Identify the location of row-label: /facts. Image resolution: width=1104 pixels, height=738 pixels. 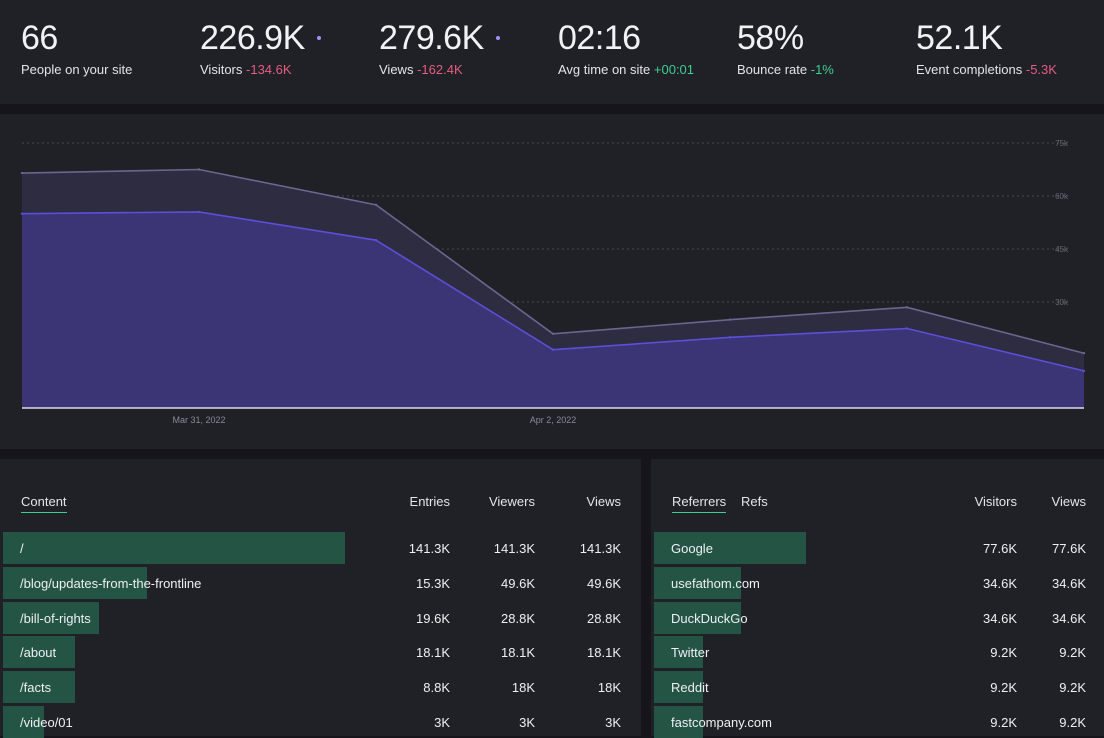
(36, 688).